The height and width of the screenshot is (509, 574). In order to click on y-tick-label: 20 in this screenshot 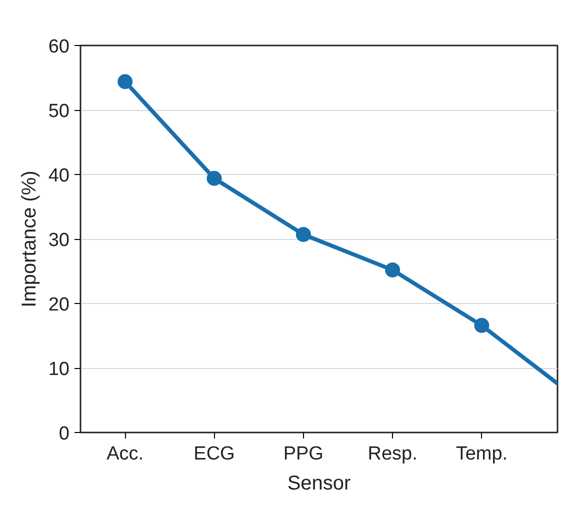, I will do `click(59, 305)`.